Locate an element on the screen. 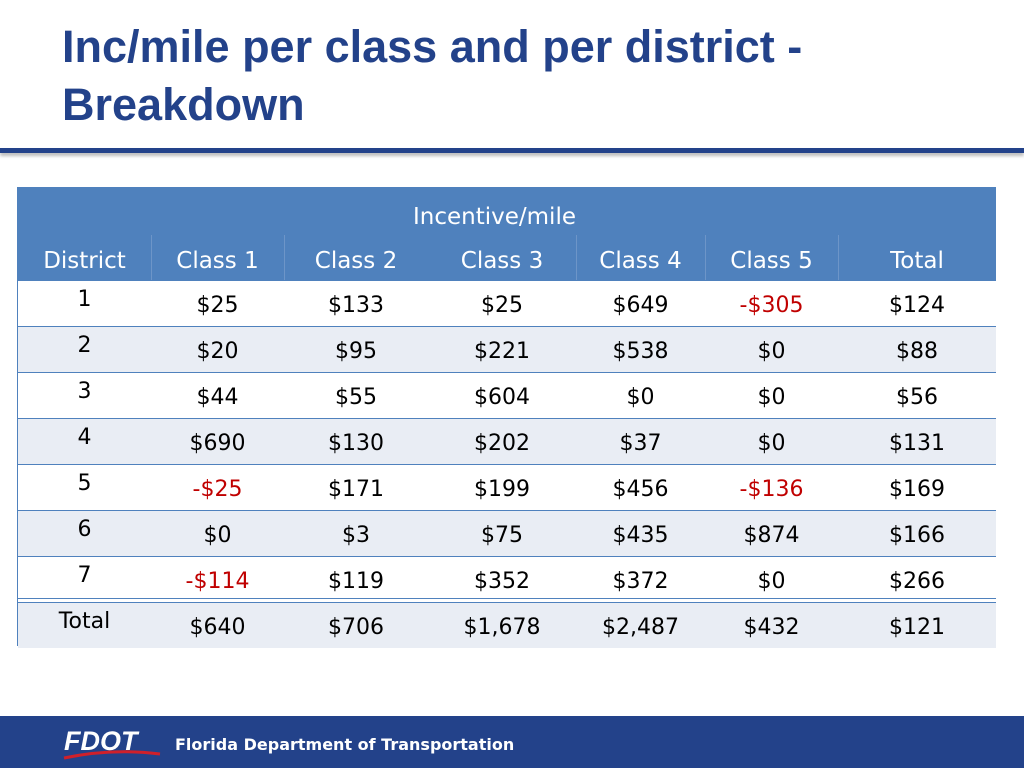  table-cell: -$25 is located at coordinates (217, 489).